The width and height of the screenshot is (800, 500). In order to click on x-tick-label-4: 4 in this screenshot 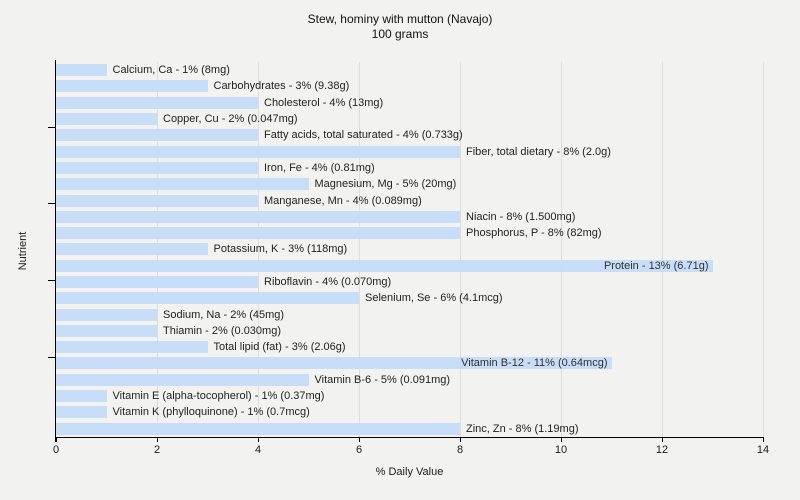, I will do `click(258, 450)`.